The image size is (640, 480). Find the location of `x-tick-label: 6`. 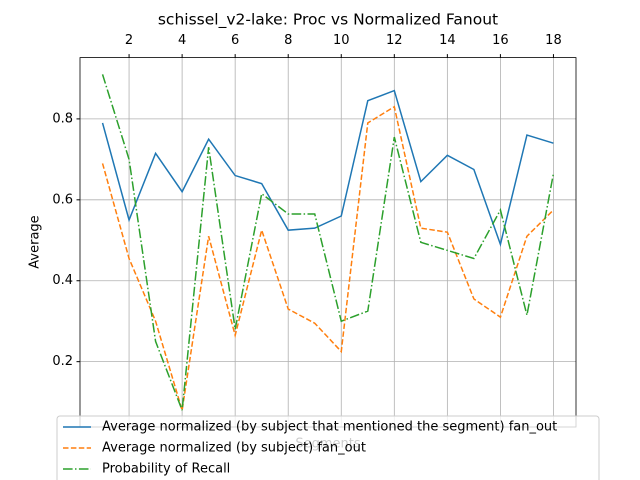

x-tick-label: 6 is located at coordinates (235, 40).